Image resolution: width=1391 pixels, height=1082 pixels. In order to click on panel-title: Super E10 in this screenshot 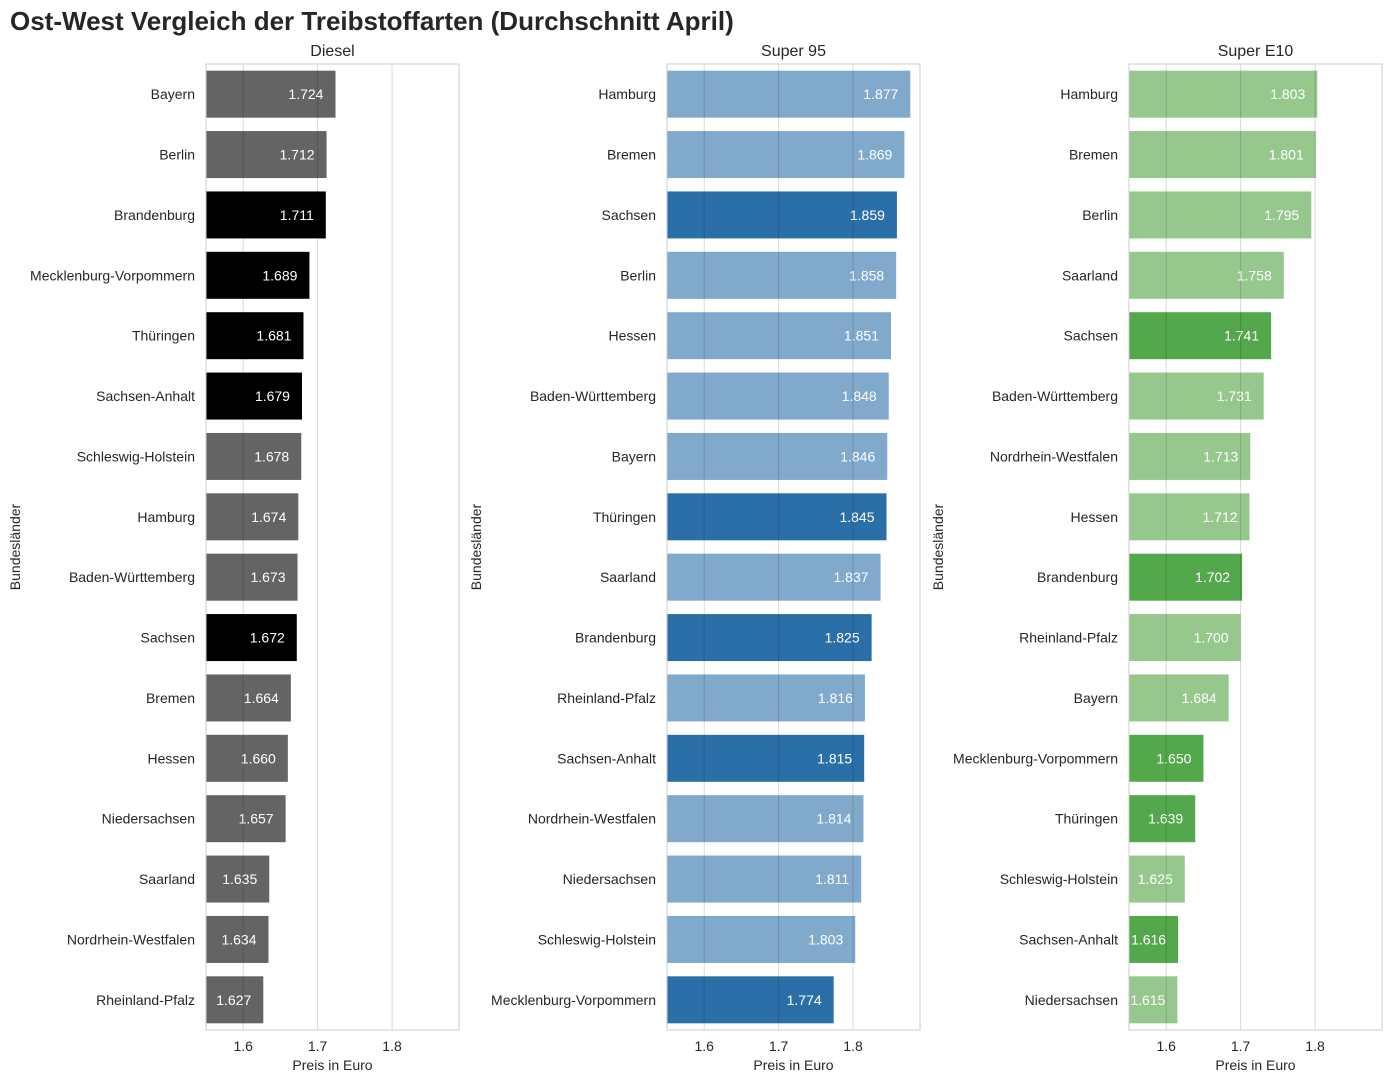, I will do `click(1256, 51)`.